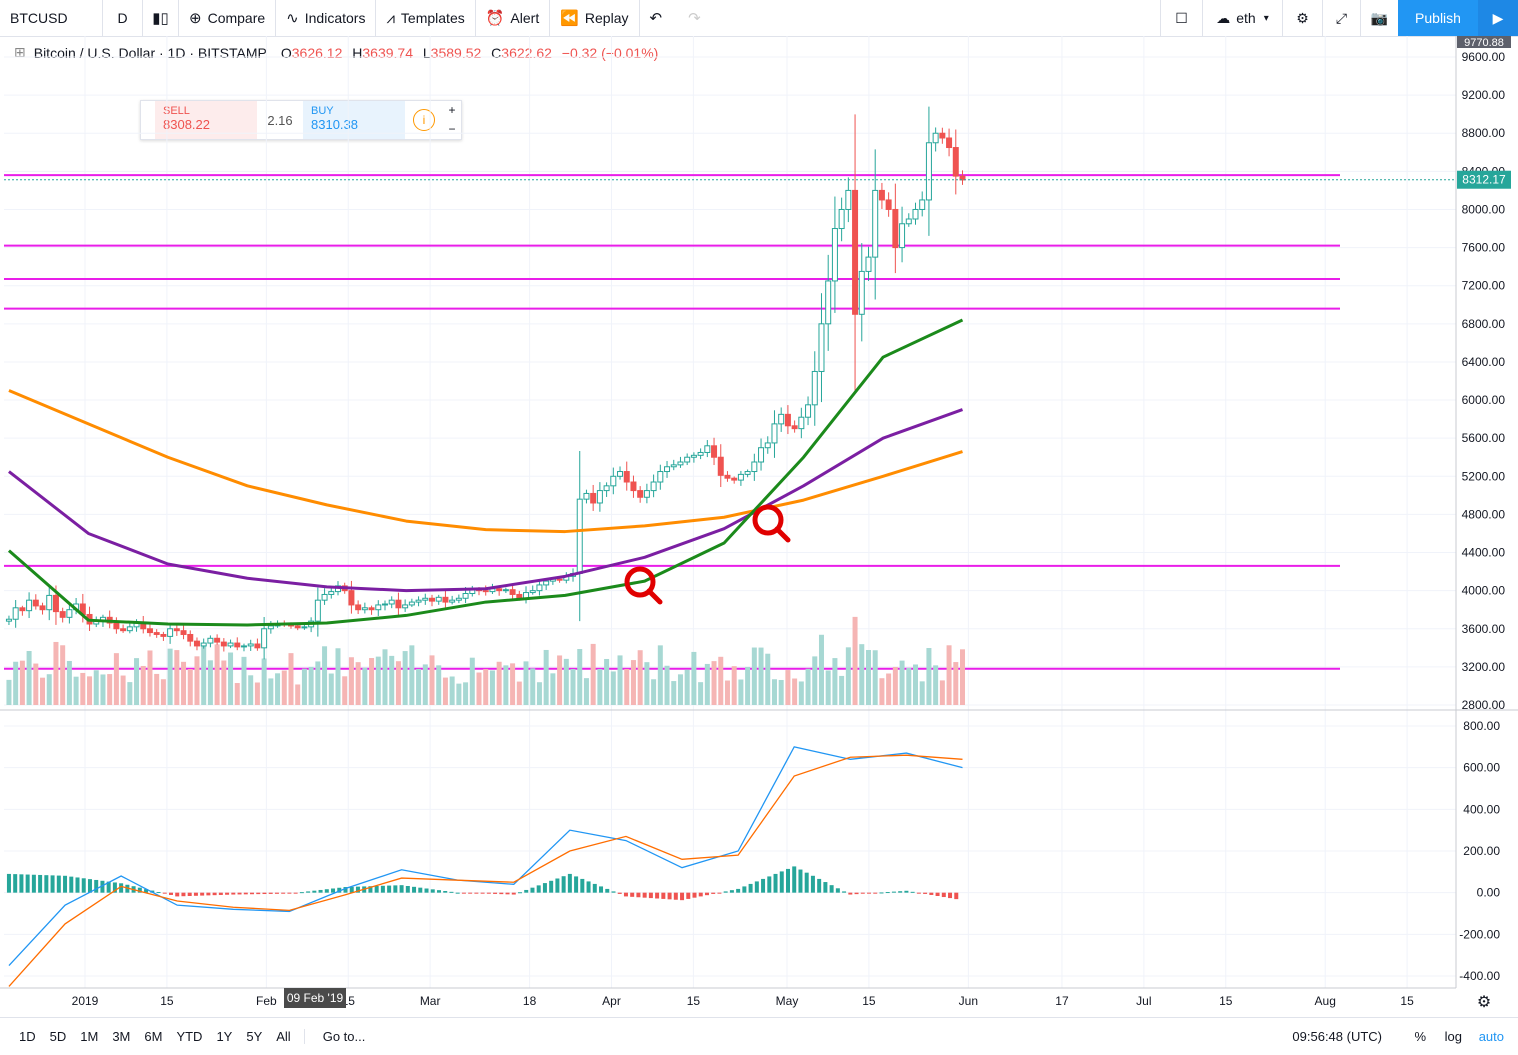 Image resolution: width=1518 pixels, height=1055 pixels. I want to click on top-price-badge, so click(1484, 42).